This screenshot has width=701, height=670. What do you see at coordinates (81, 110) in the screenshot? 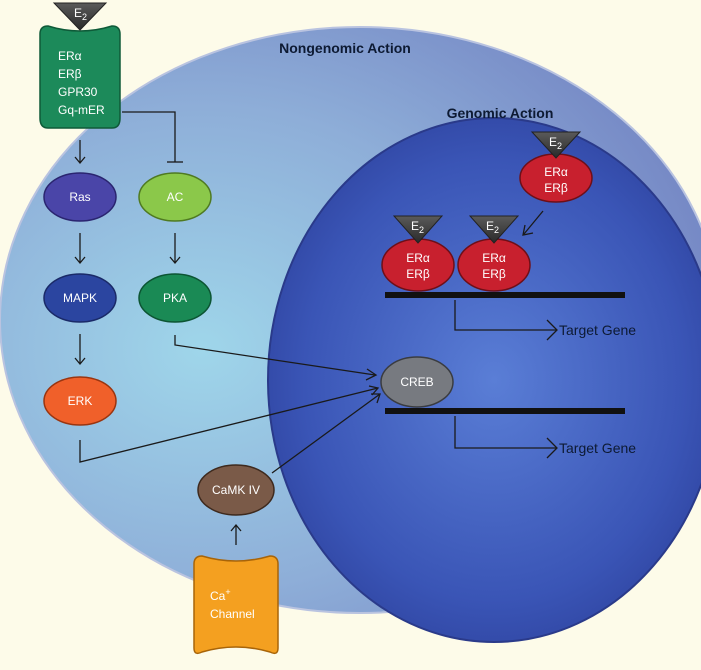
I see `receptor-line-4: Gq-mER` at bounding box center [81, 110].